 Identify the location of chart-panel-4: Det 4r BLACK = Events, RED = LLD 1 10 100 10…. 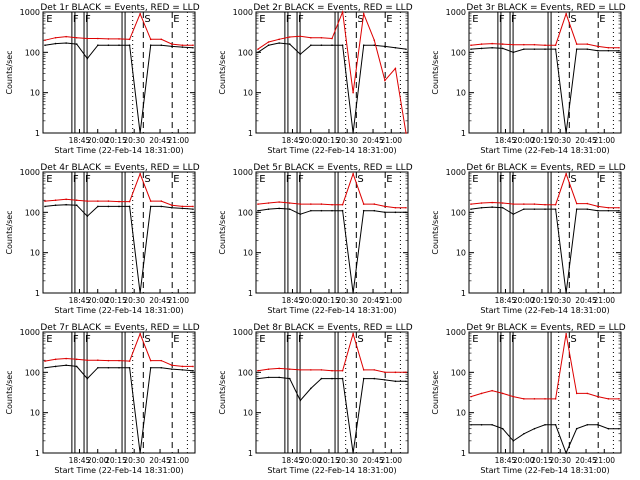
(102, 239).